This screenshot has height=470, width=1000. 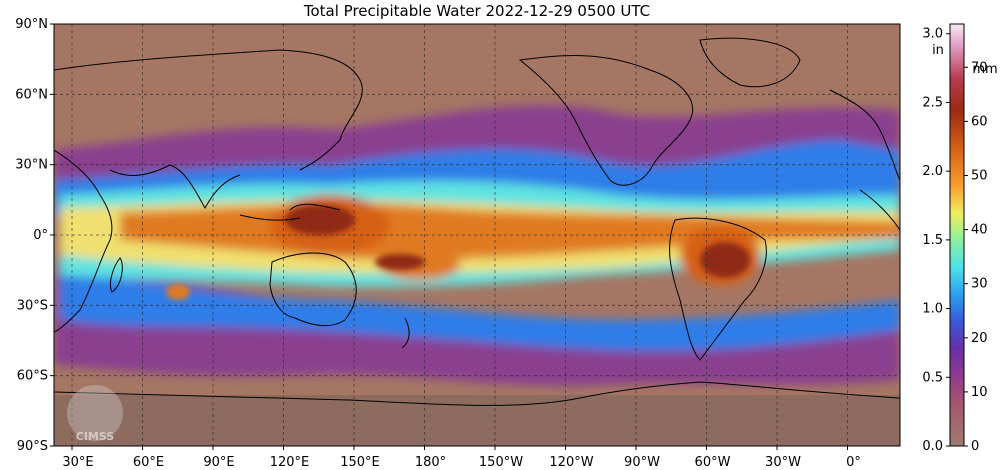 What do you see at coordinates (932, 446) in the screenshot?
I see `colorbar-in-label: 0.0` at bounding box center [932, 446].